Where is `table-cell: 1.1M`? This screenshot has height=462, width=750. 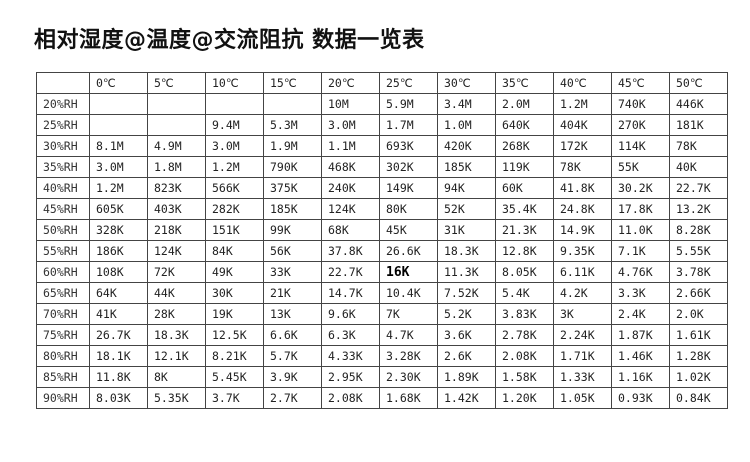 table-cell: 1.1M is located at coordinates (350, 146).